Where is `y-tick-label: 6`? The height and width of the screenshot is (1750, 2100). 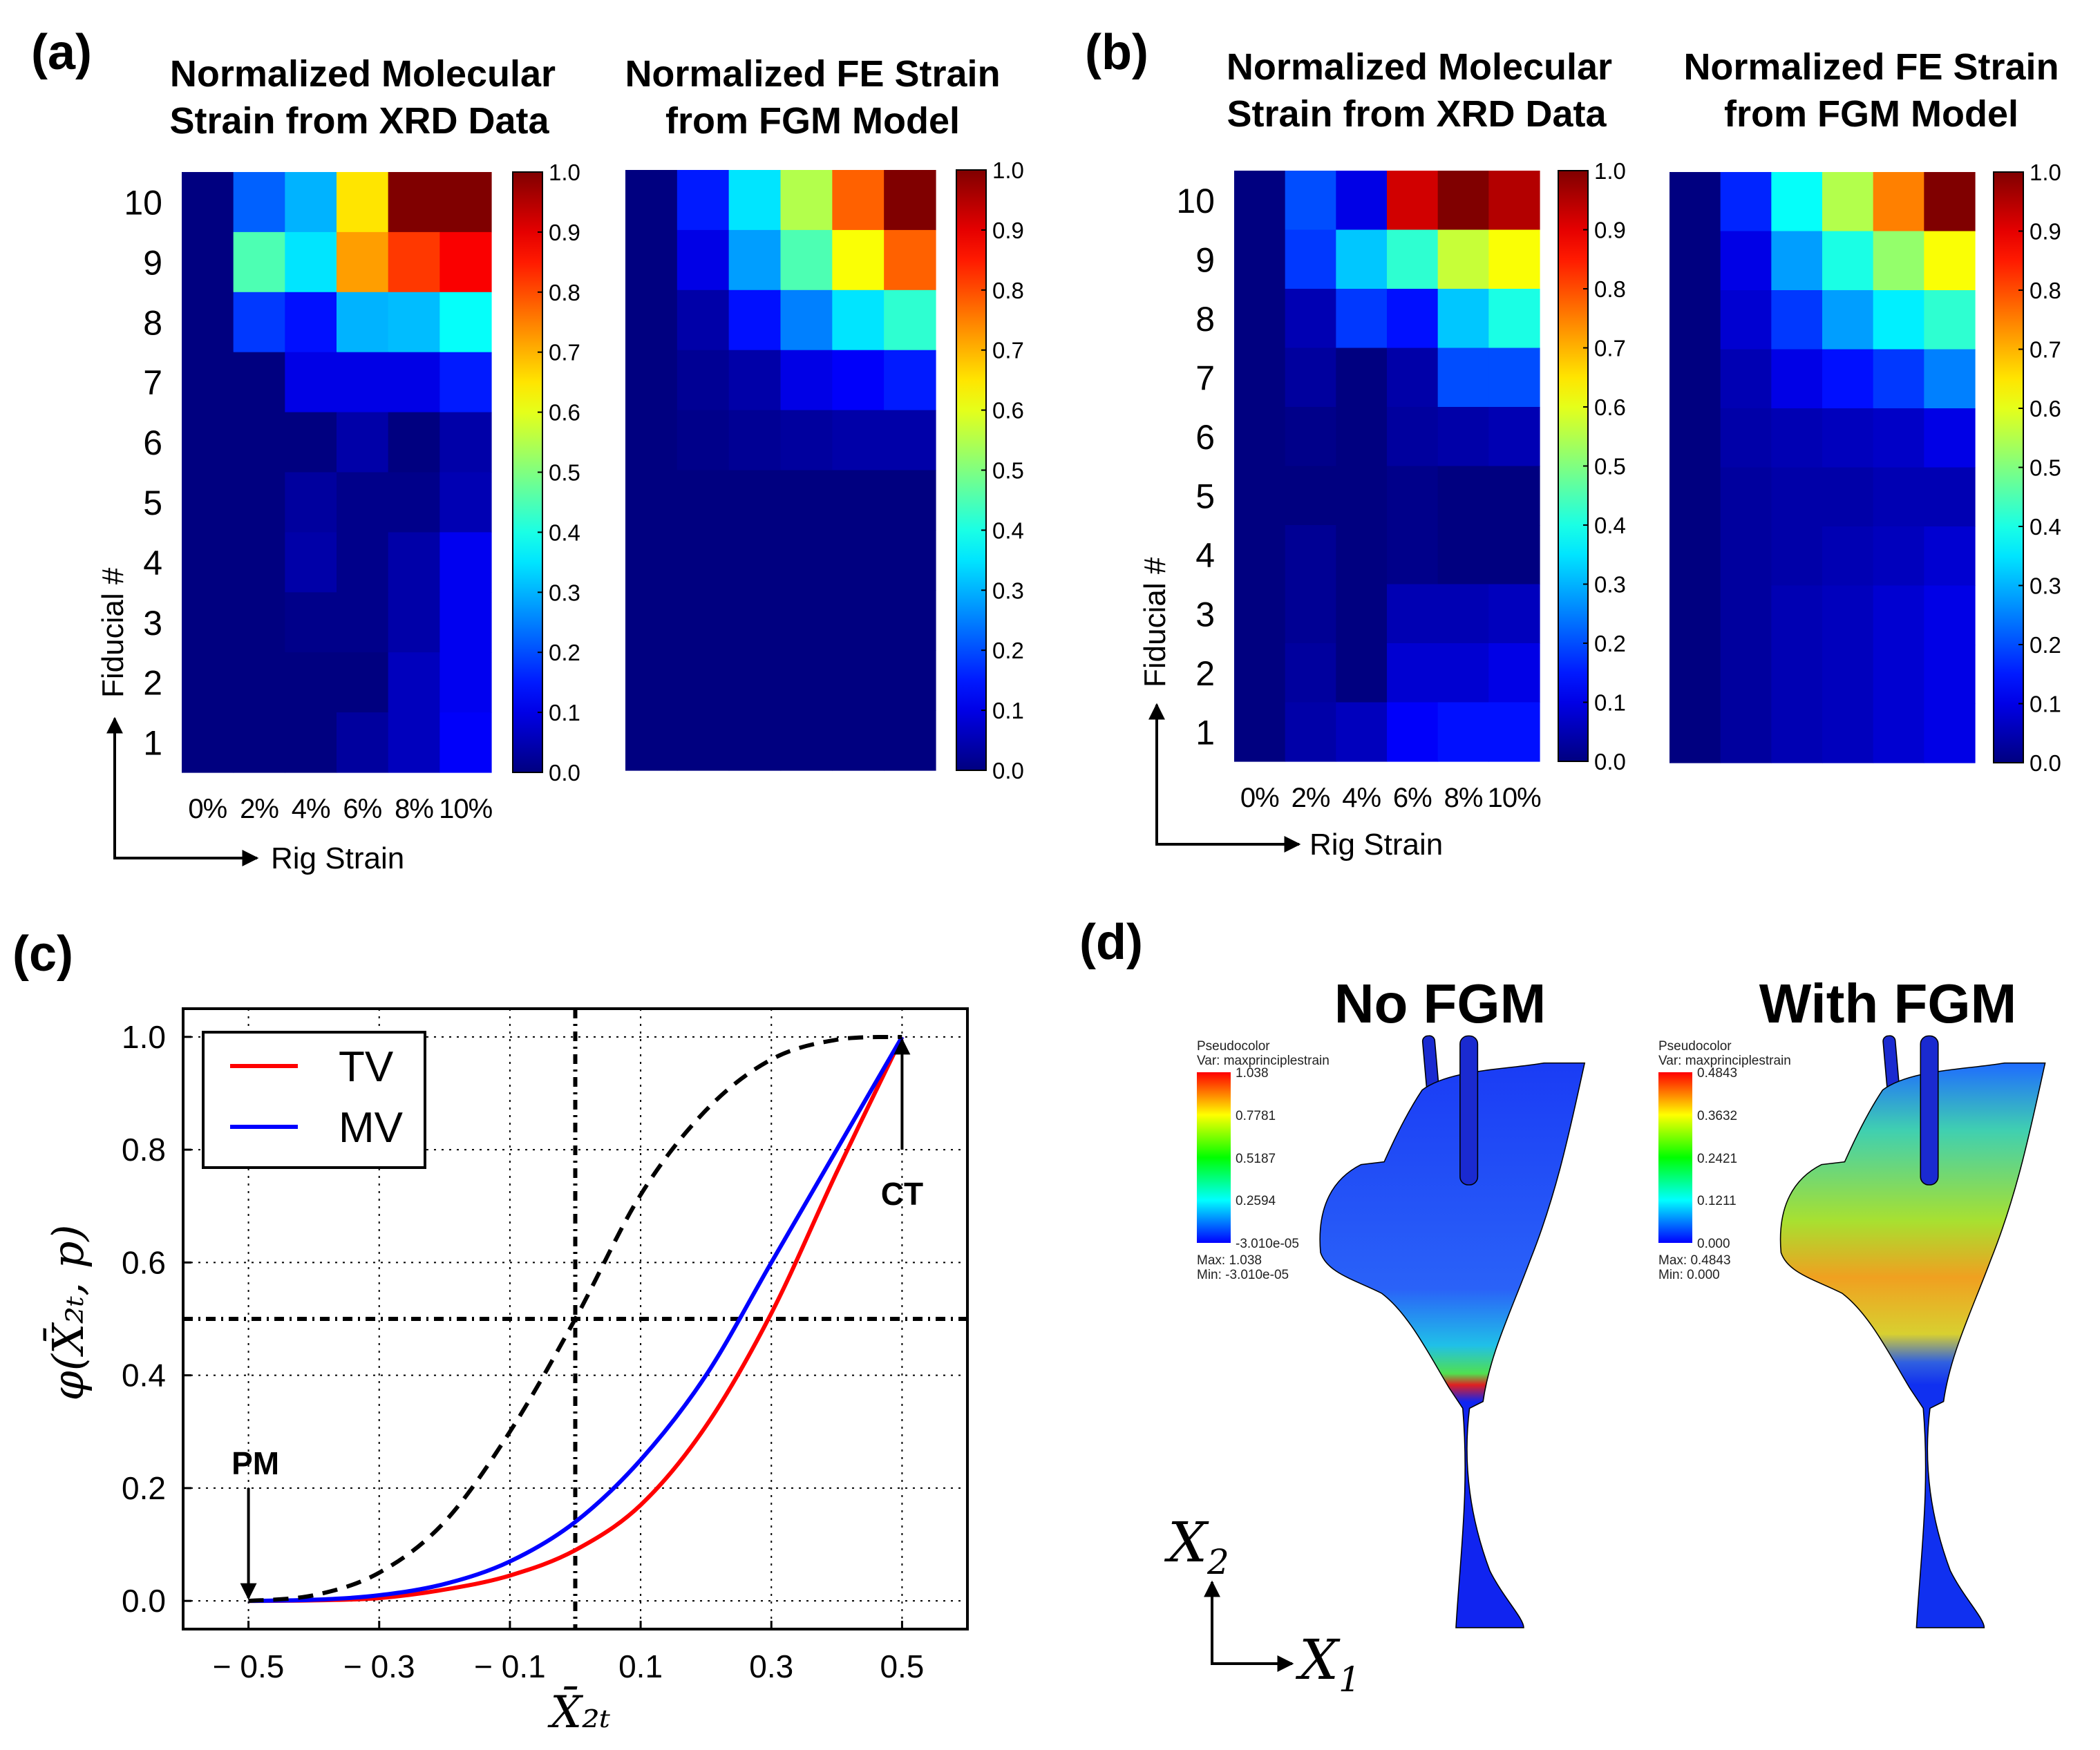
y-tick-label: 6 is located at coordinates (1205, 438).